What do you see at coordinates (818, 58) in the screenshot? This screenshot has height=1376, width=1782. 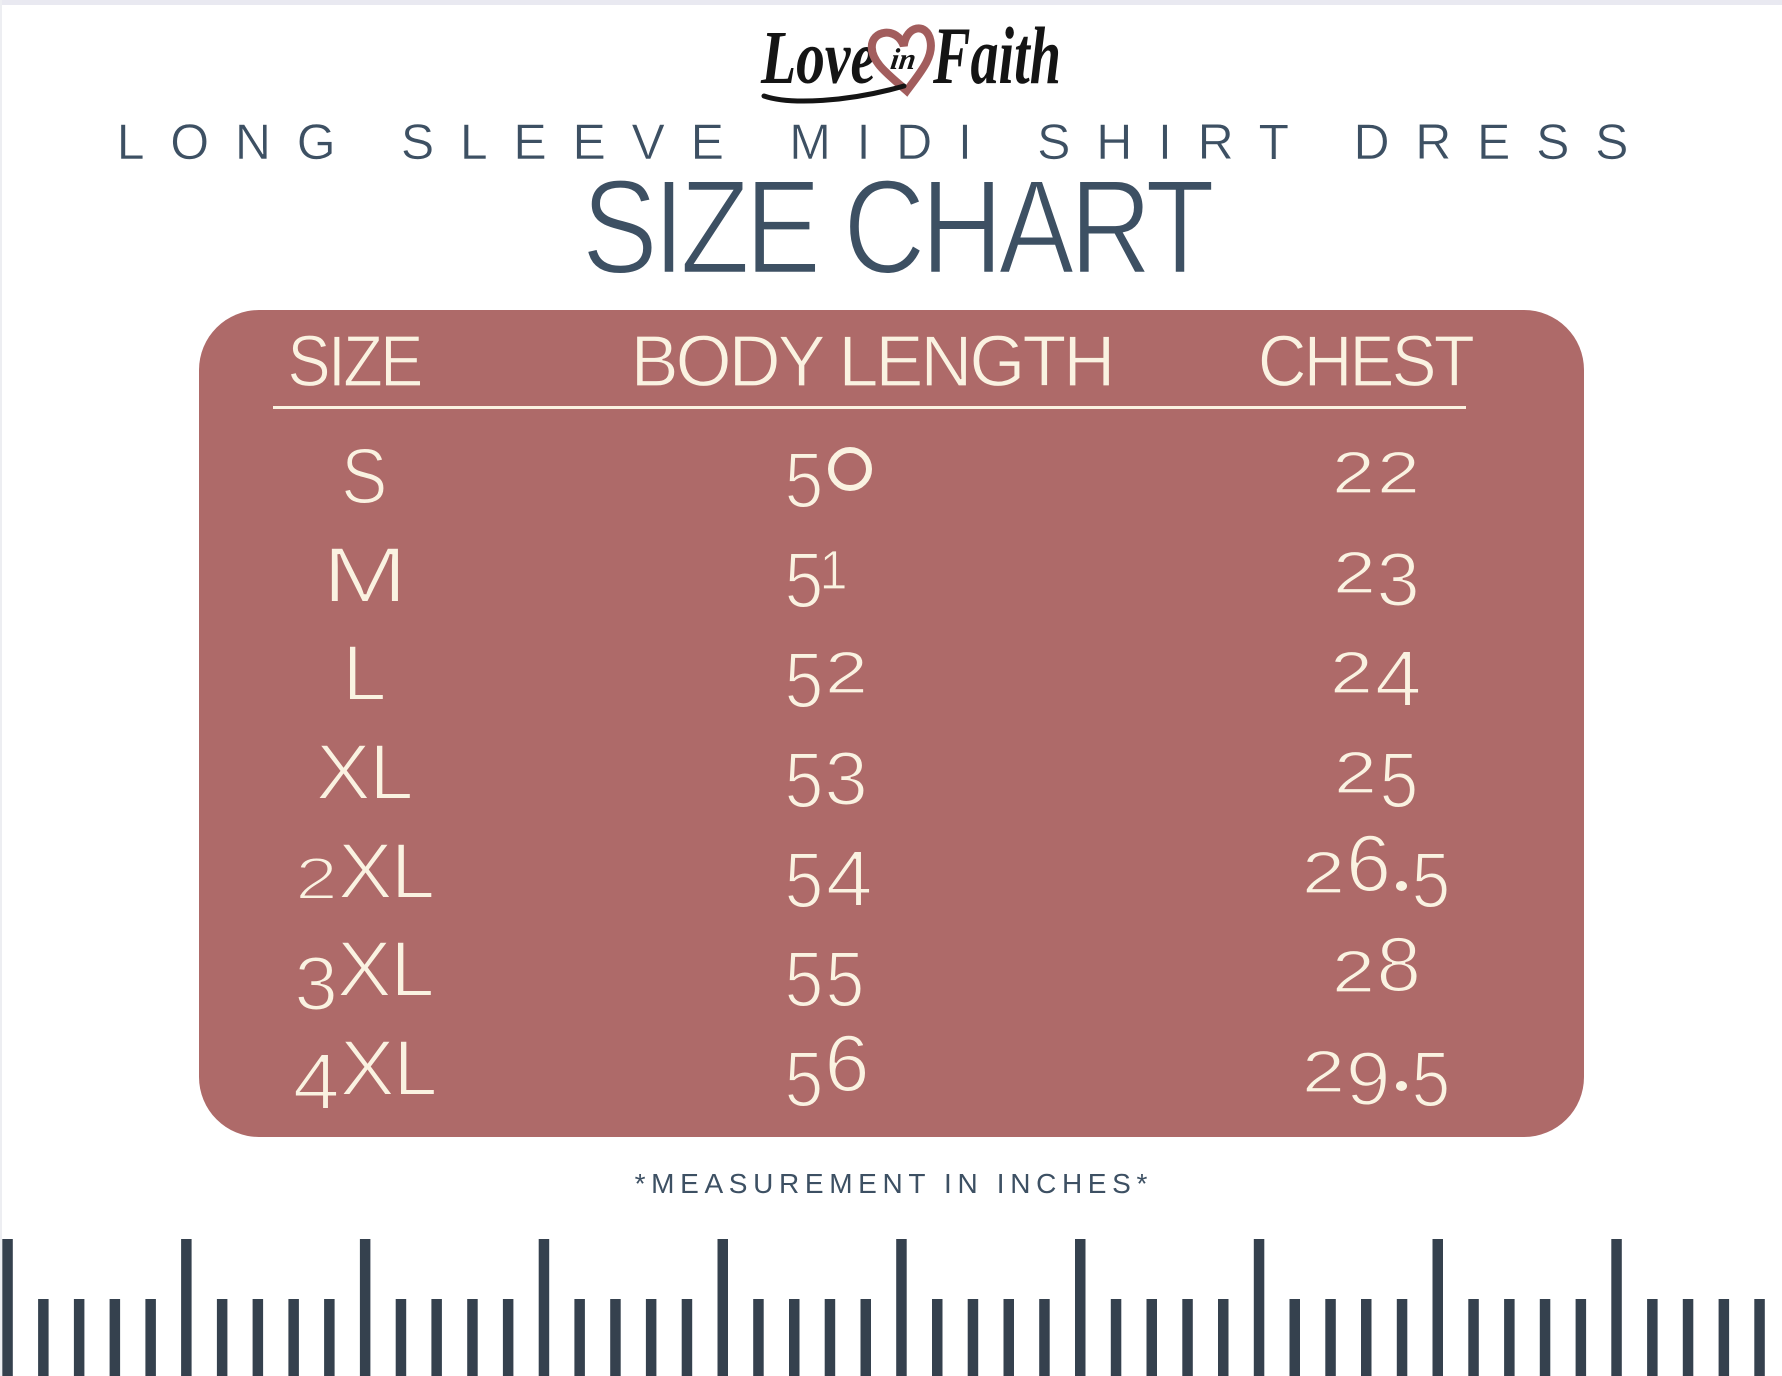 I see `svg-text: Love` at bounding box center [818, 58].